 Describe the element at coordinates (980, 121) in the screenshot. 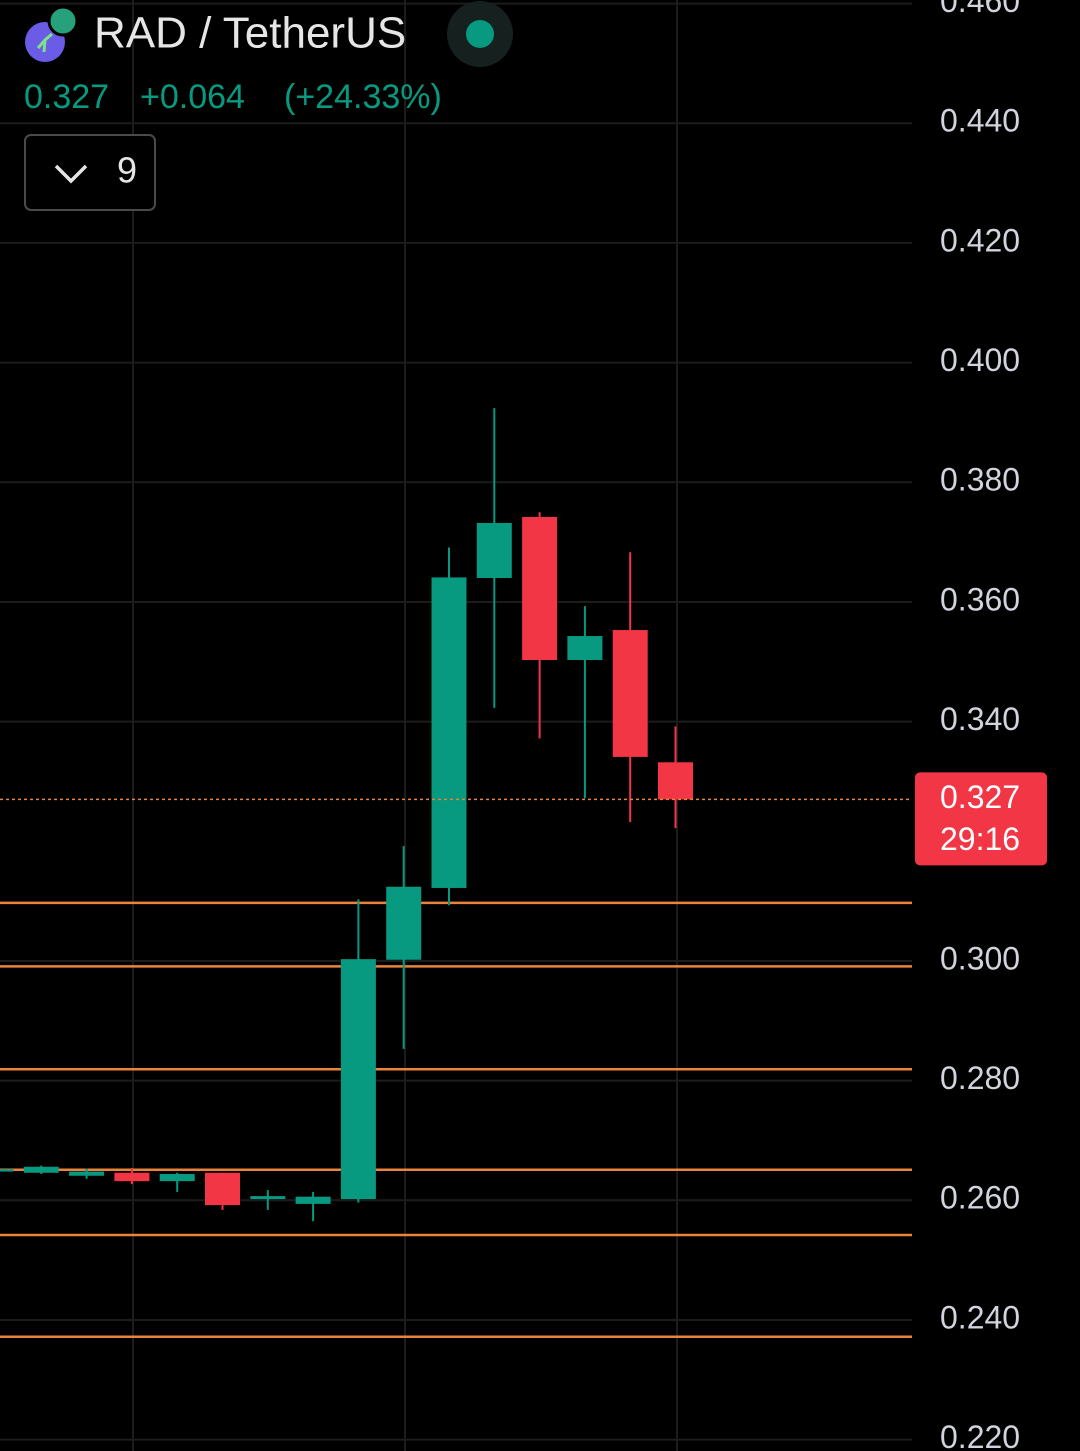

I see `y-tick-label: 0.440` at that location.